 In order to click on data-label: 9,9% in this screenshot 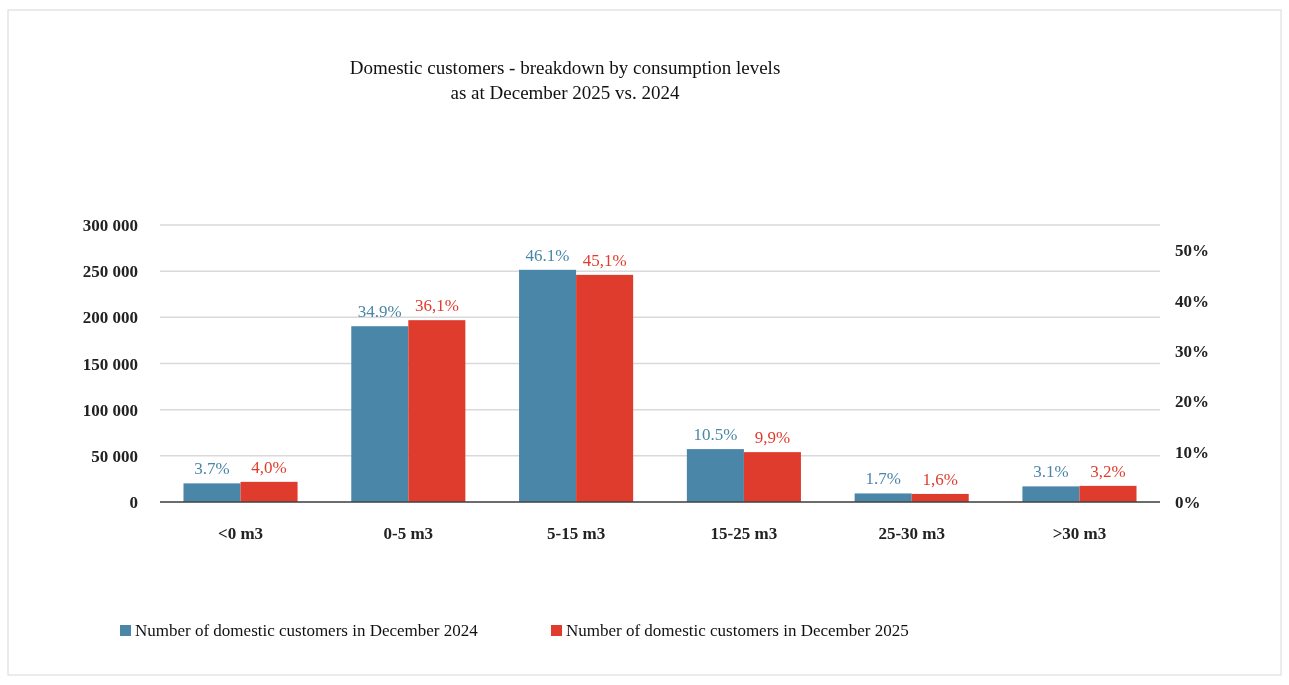, I will do `click(772, 438)`.